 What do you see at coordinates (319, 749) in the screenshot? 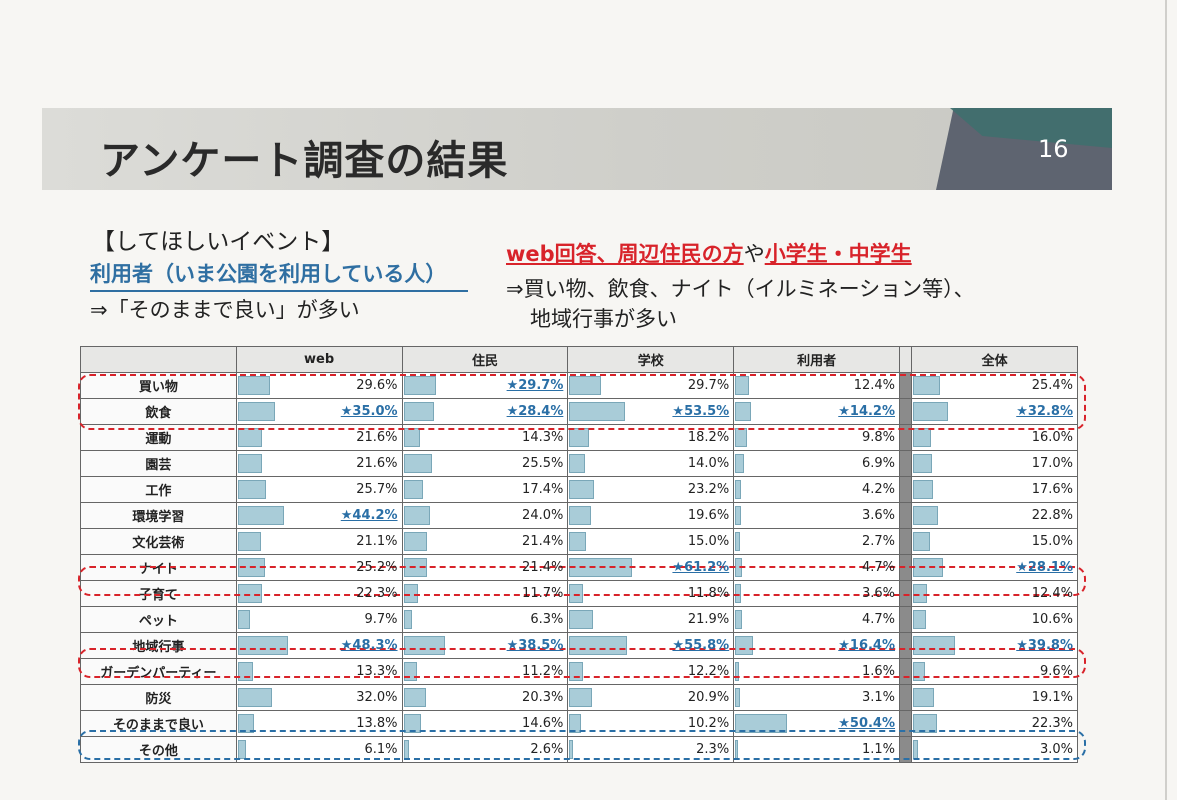
I see `table-cell: 6.1%` at bounding box center [319, 749].